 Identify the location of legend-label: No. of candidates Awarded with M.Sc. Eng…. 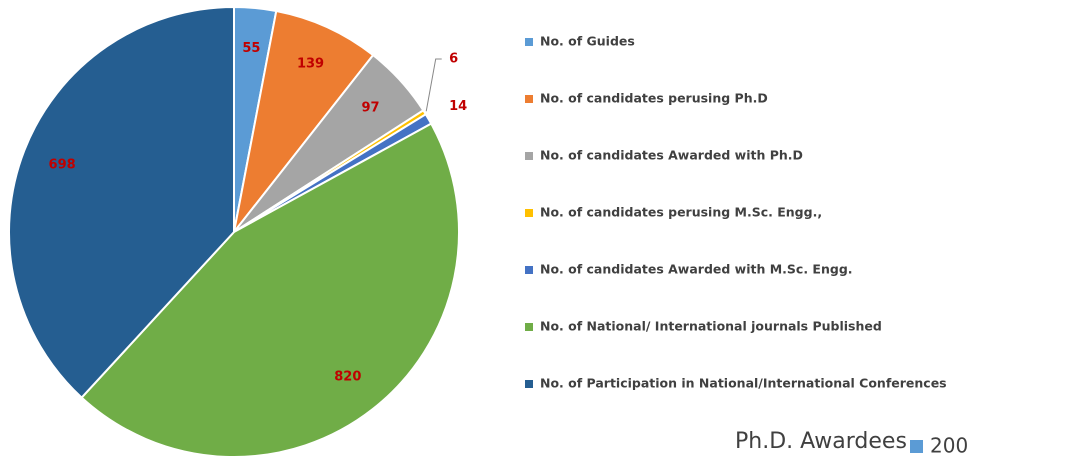
(696, 269).